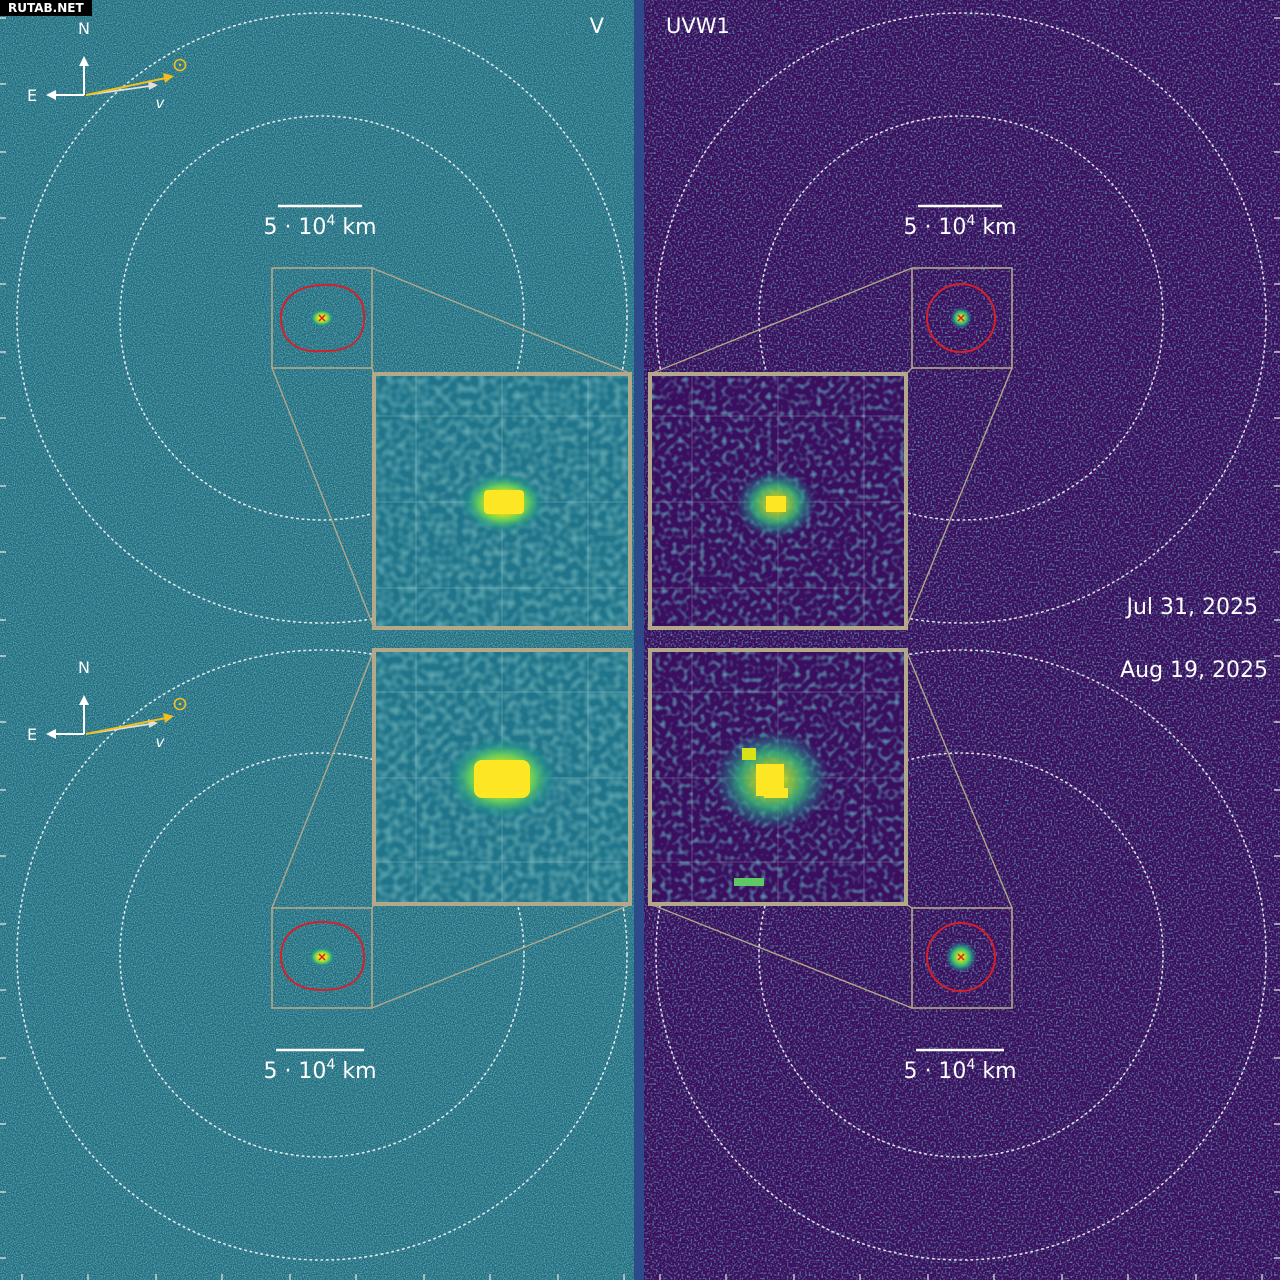  What do you see at coordinates (698, 26) in the screenshot?
I see `uvw1-filter-label: UVW1` at bounding box center [698, 26].